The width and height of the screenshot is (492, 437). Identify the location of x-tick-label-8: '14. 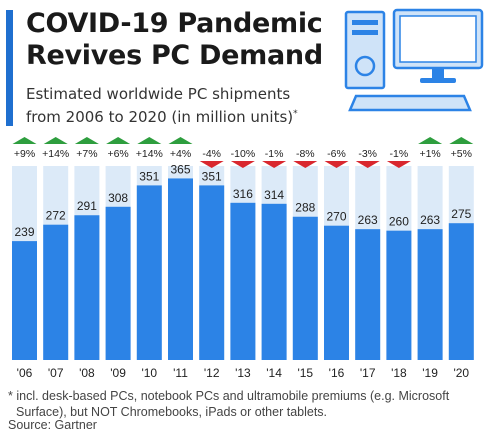
(274, 373).